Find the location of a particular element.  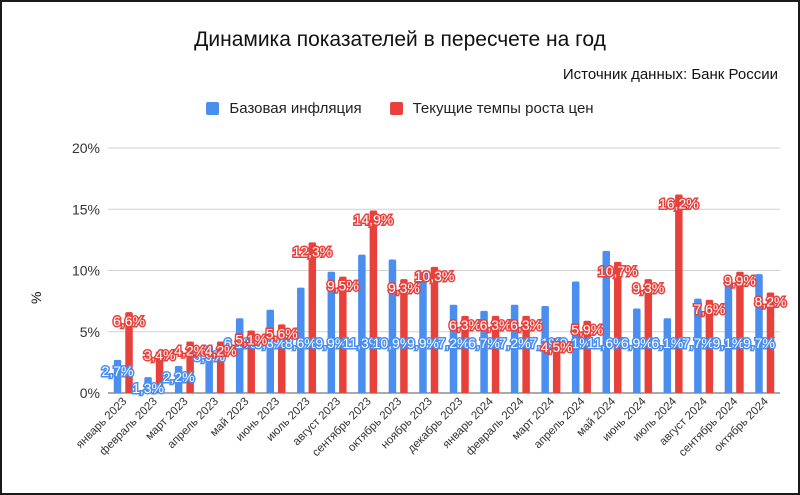

data-label: 6,6% is located at coordinates (129, 321).